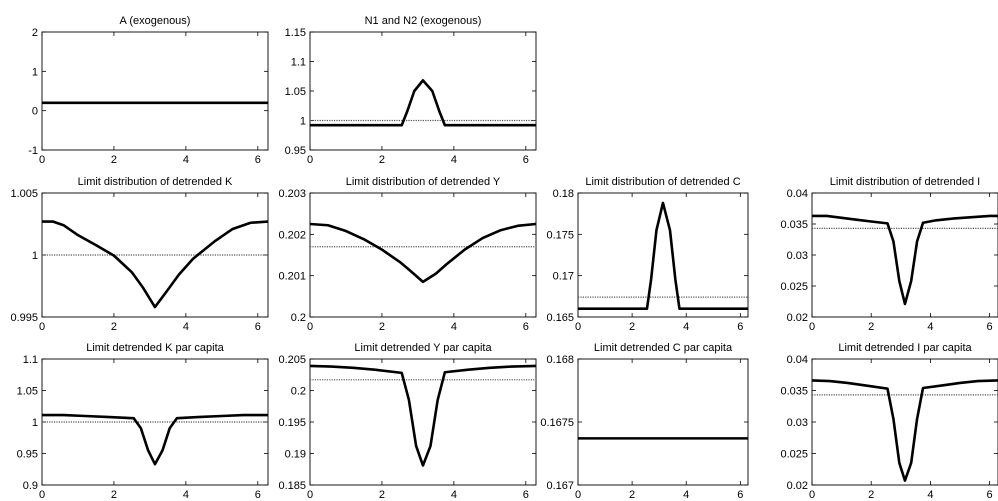 The height and width of the screenshot is (501, 998). I want to click on chart-title: Limit detrended K par capita, so click(155, 348).